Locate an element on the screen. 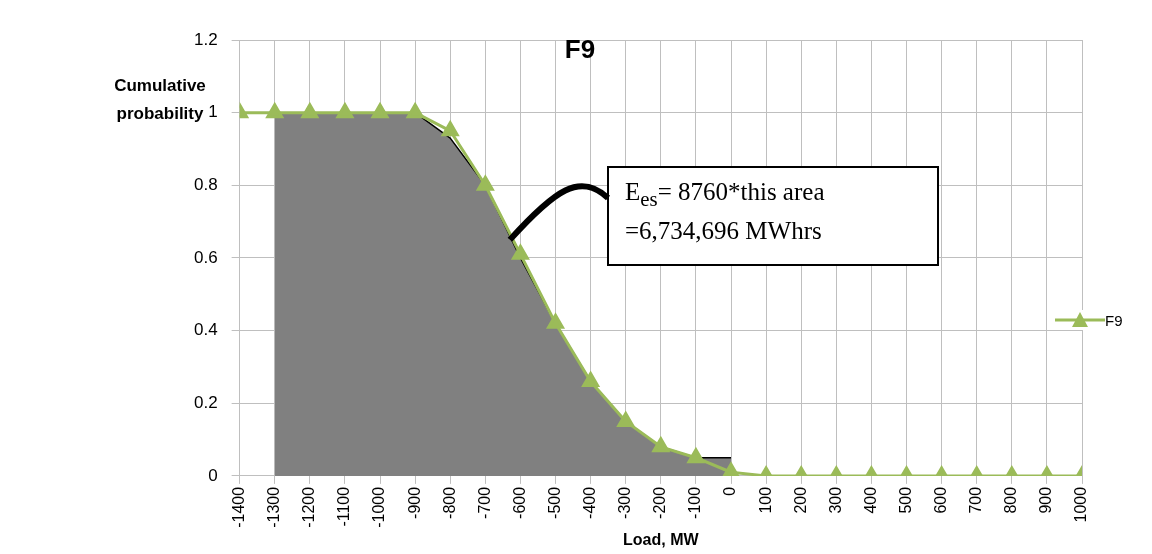 The width and height of the screenshot is (1152, 554). x-tick-label: -100 is located at coordinates (695, 502).